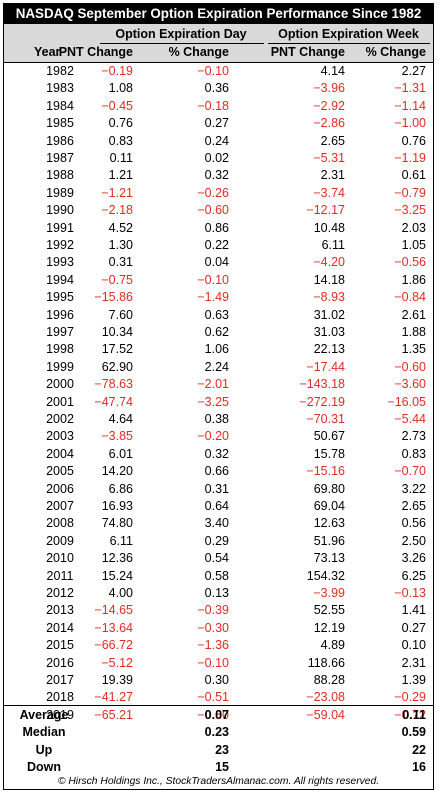  What do you see at coordinates (216, 349) in the screenshot?
I see `day-pct-cell: 1.06` at bounding box center [216, 349].